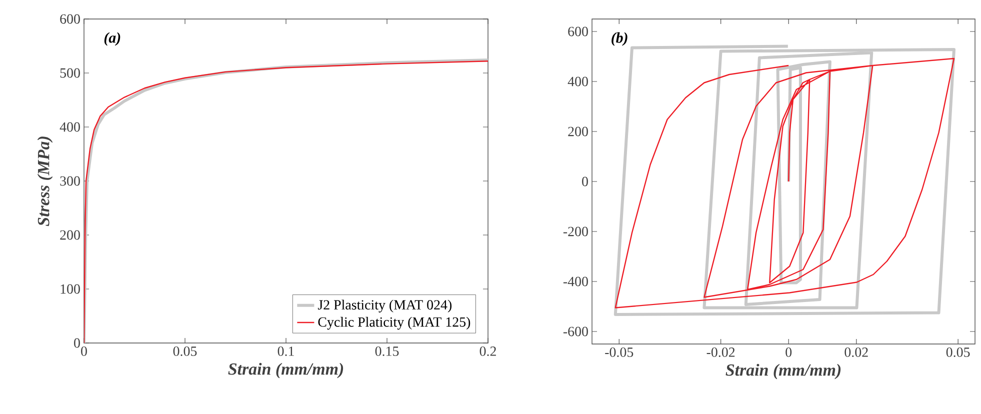  I want to click on annotation: (a), so click(112, 39).